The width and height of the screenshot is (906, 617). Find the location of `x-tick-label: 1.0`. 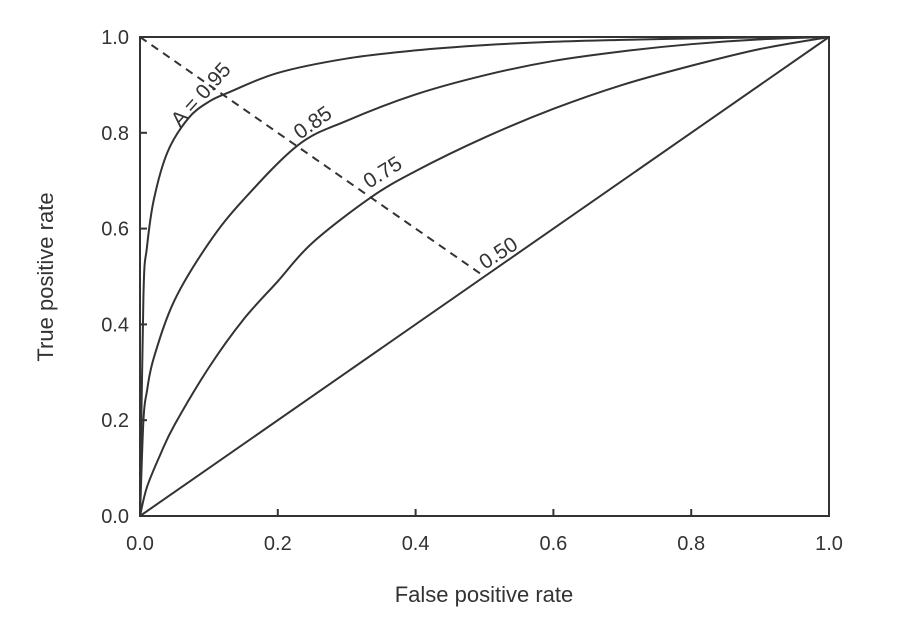

x-tick-label: 1.0 is located at coordinates (829, 544).